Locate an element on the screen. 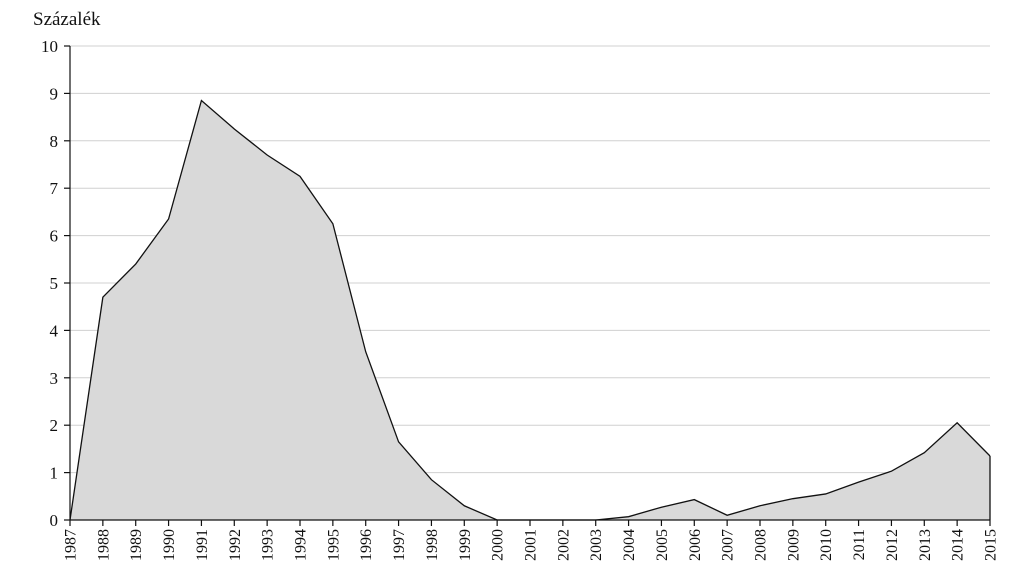 The width and height of the screenshot is (1024, 587). x-tick-label: 2002 is located at coordinates (563, 545).